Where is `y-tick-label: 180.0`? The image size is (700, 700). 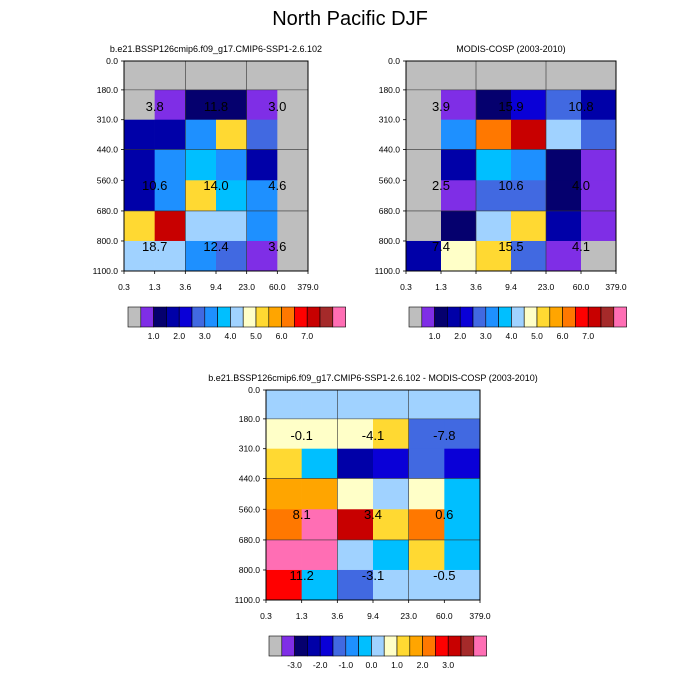 y-tick-label: 180.0 is located at coordinates (108, 90).